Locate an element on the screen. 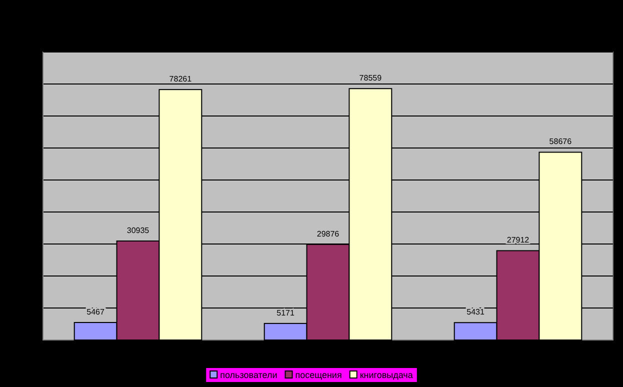  data-label: 78261 is located at coordinates (180, 79).